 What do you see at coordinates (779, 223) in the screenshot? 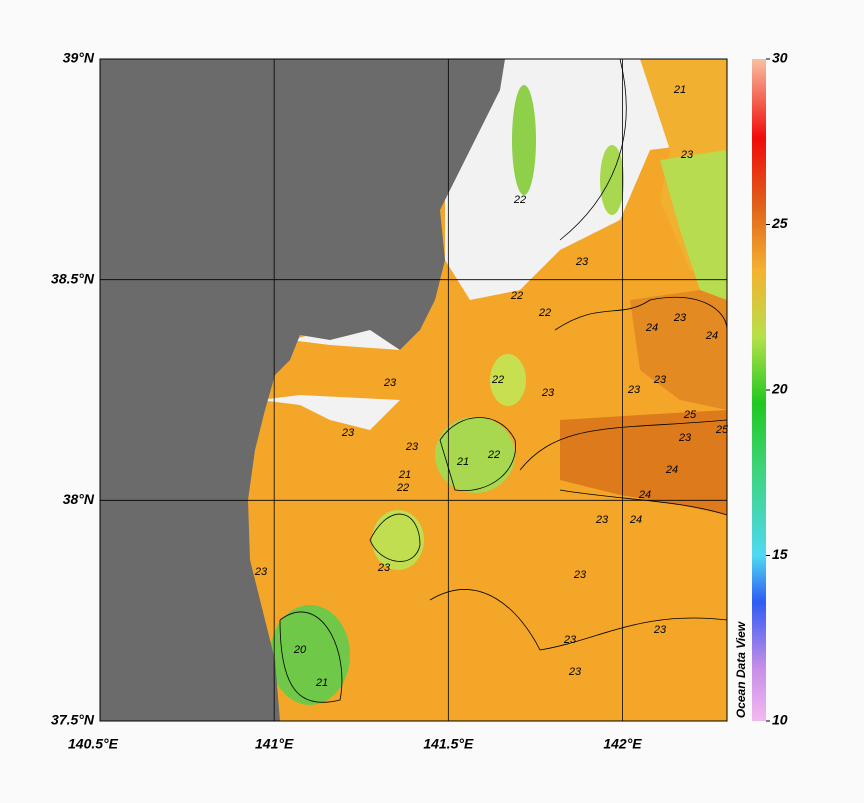
I see `colorbar-tick-label: 25` at bounding box center [779, 223].